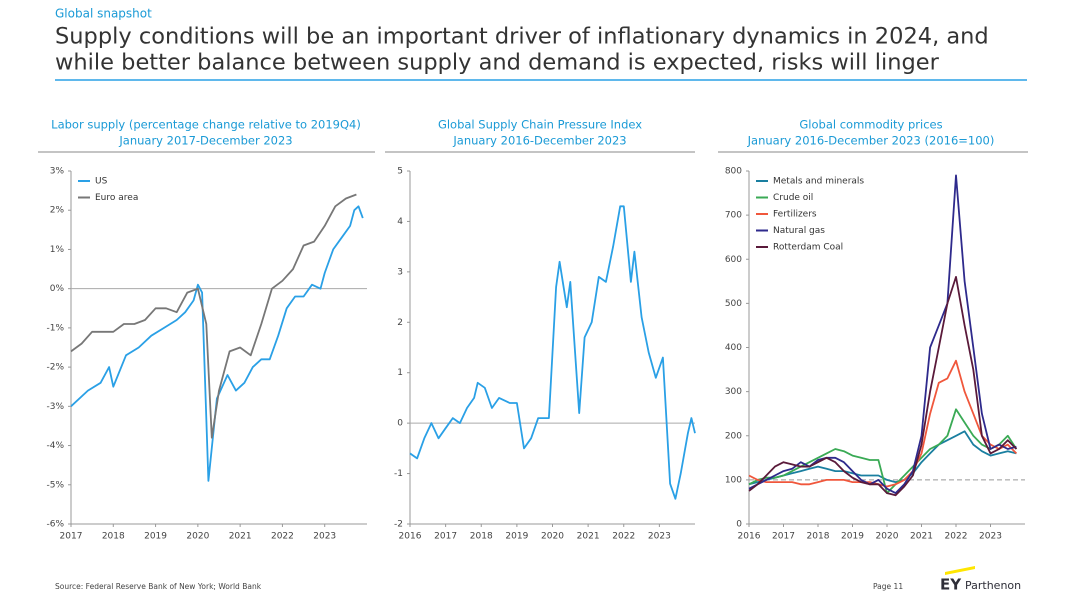 This screenshot has width=1080, height=607. Describe the element at coordinates (870, 125) in the screenshot. I see `chart-title: Global commodity prices` at that location.